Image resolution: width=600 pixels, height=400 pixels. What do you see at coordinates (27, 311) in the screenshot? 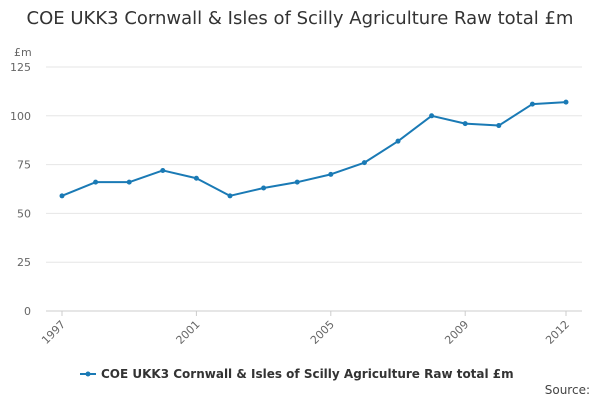
I see `y-tick-label: 0` at bounding box center [27, 311].